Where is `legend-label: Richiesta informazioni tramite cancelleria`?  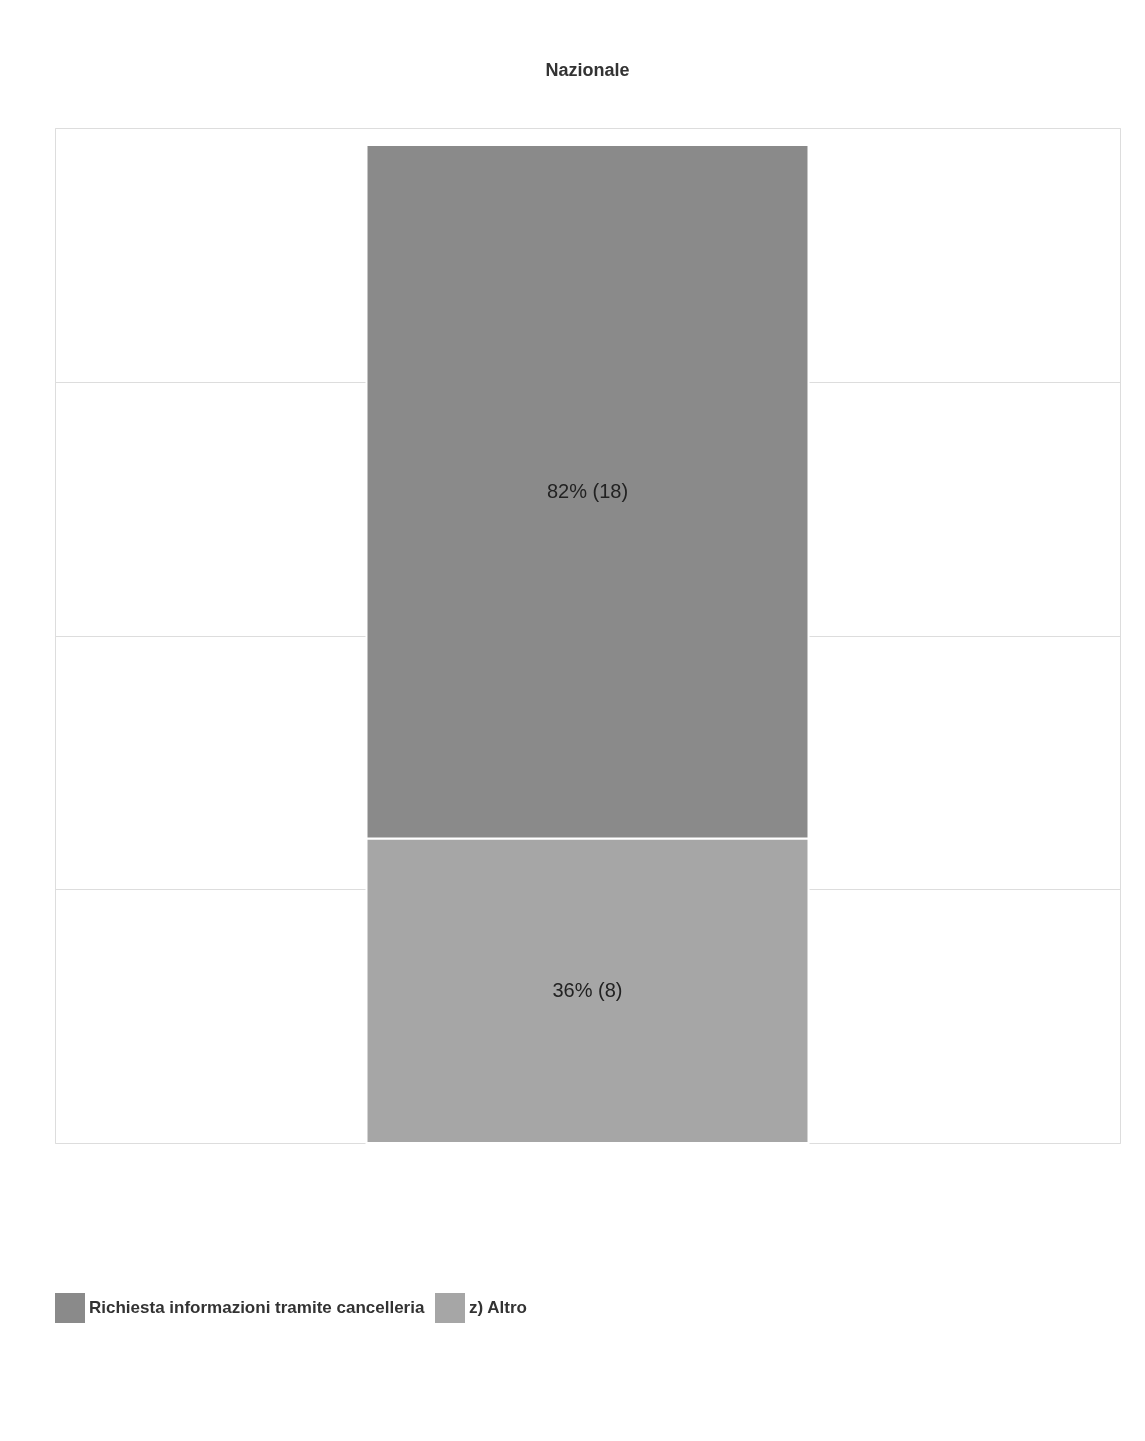
legend-label: Richiesta informazioni tramite cancelleria is located at coordinates (257, 1307).